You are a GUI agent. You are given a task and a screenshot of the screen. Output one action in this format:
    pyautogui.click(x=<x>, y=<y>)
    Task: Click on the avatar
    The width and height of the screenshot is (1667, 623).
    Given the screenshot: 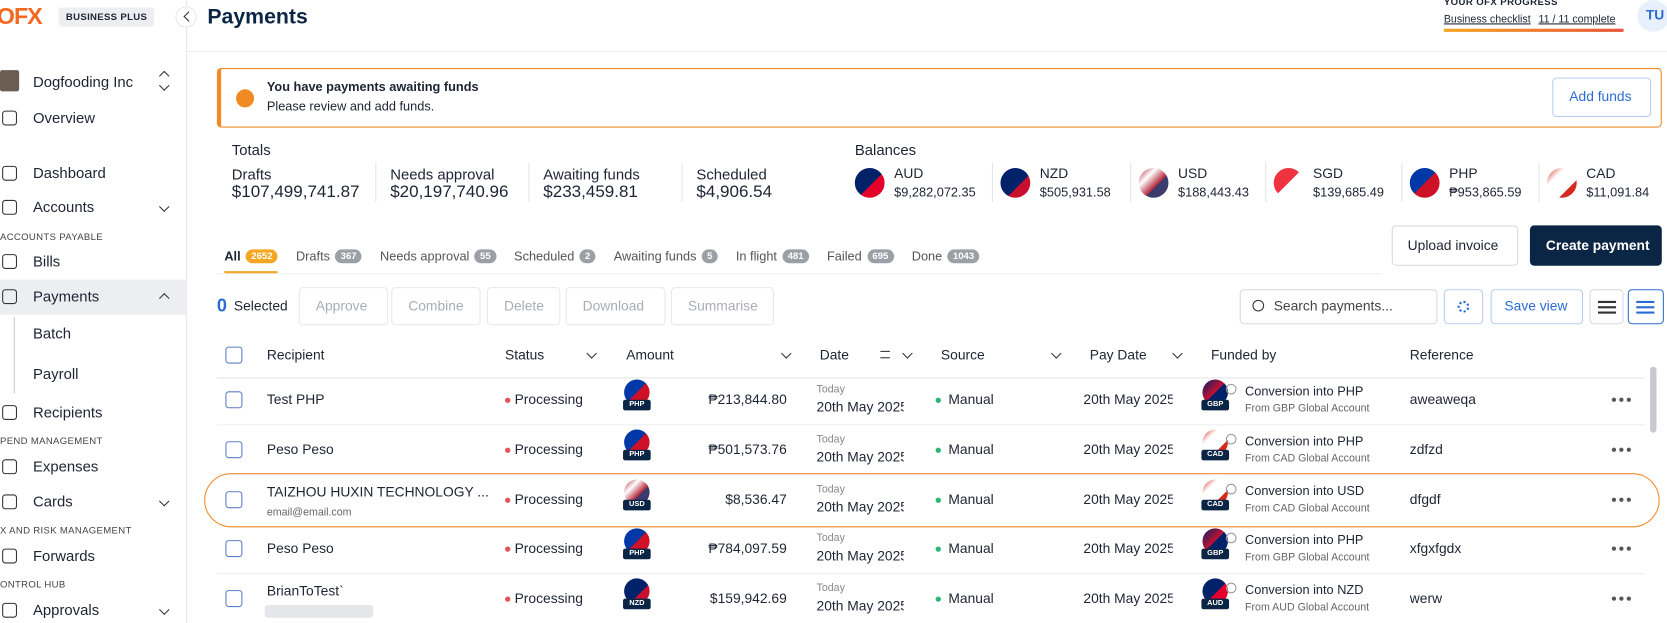 What is the action you would take?
    pyautogui.click(x=1652, y=16)
    